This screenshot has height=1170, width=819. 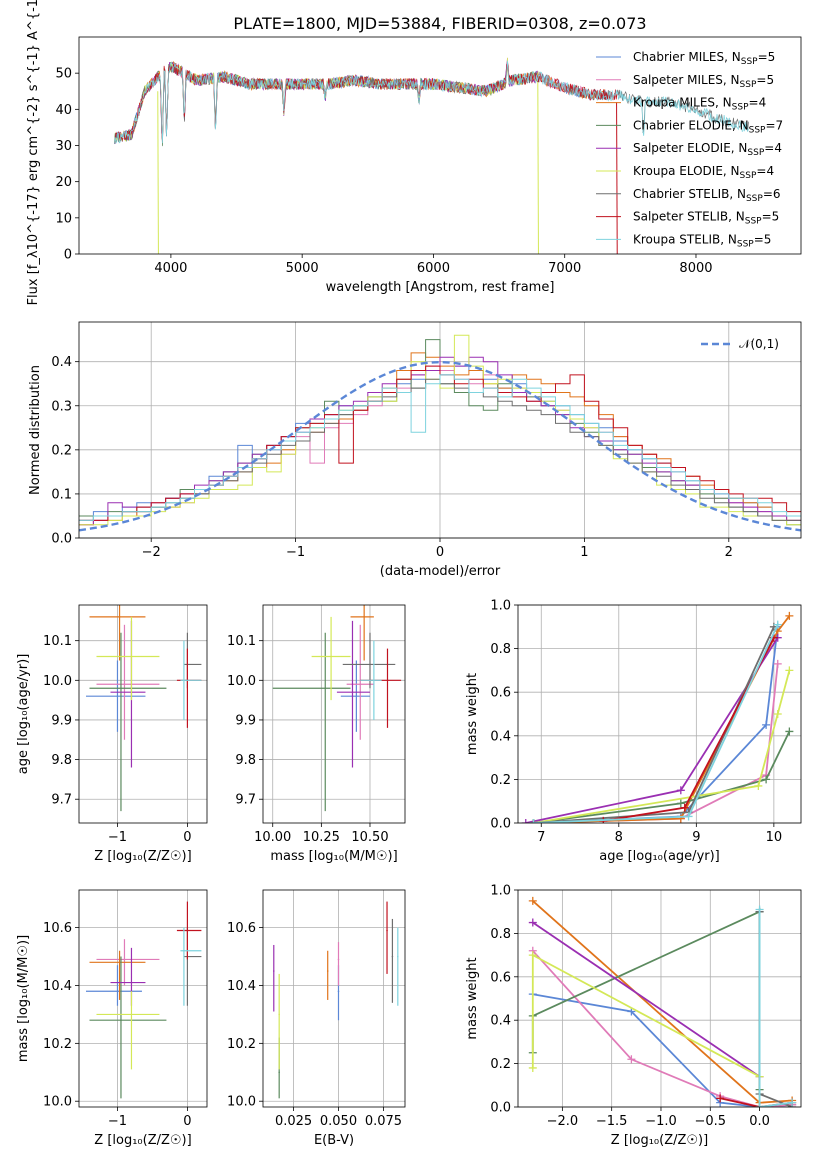 What do you see at coordinates (23, 998) in the screenshot?
I see `y-axis-label: mass [log₁₀(M/M☉)]` at bounding box center [23, 998].